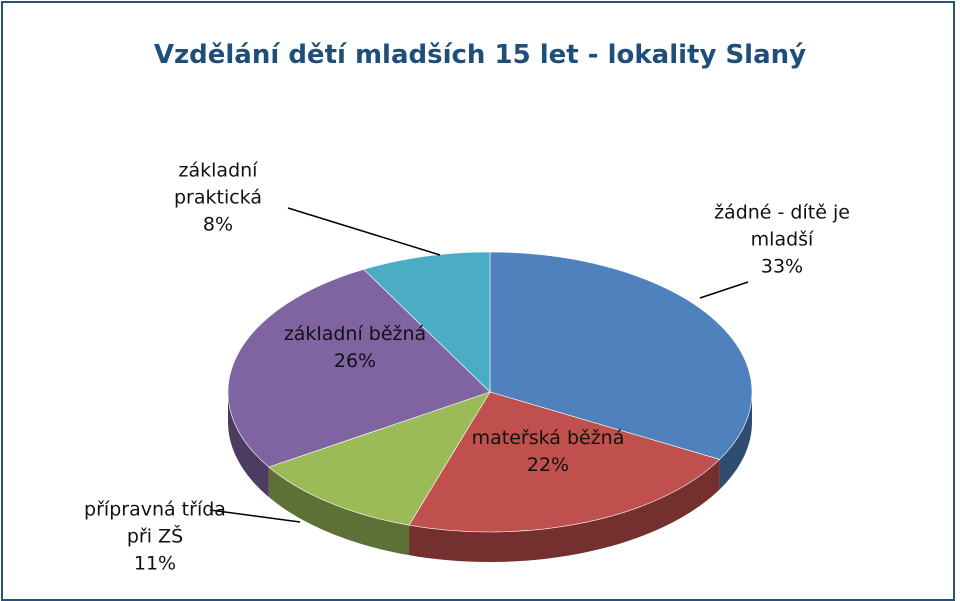 The image size is (960, 601). What do you see at coordinates (548, 465) in the screenshot?
I see `value-label: 22%` at bounding box center [548, 465].